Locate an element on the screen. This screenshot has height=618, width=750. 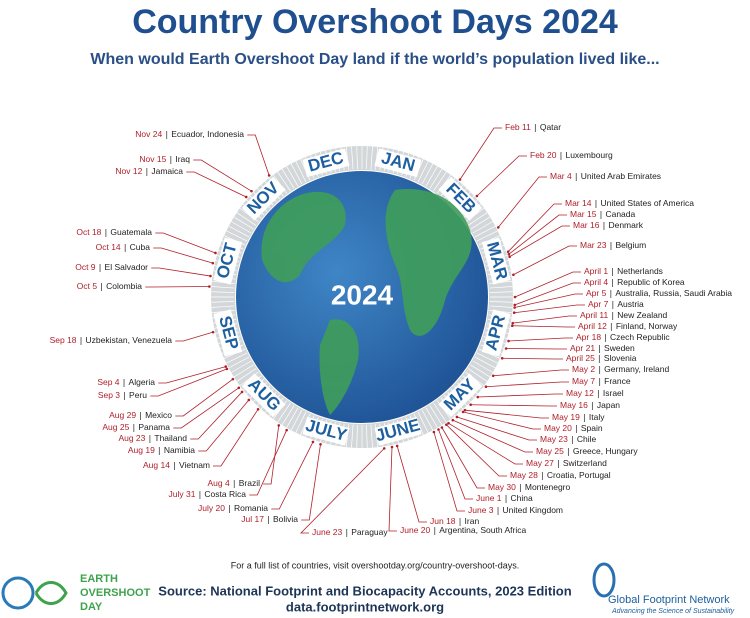
entry-label: June 3 United Kingdom is located at coordinates (515, 510).